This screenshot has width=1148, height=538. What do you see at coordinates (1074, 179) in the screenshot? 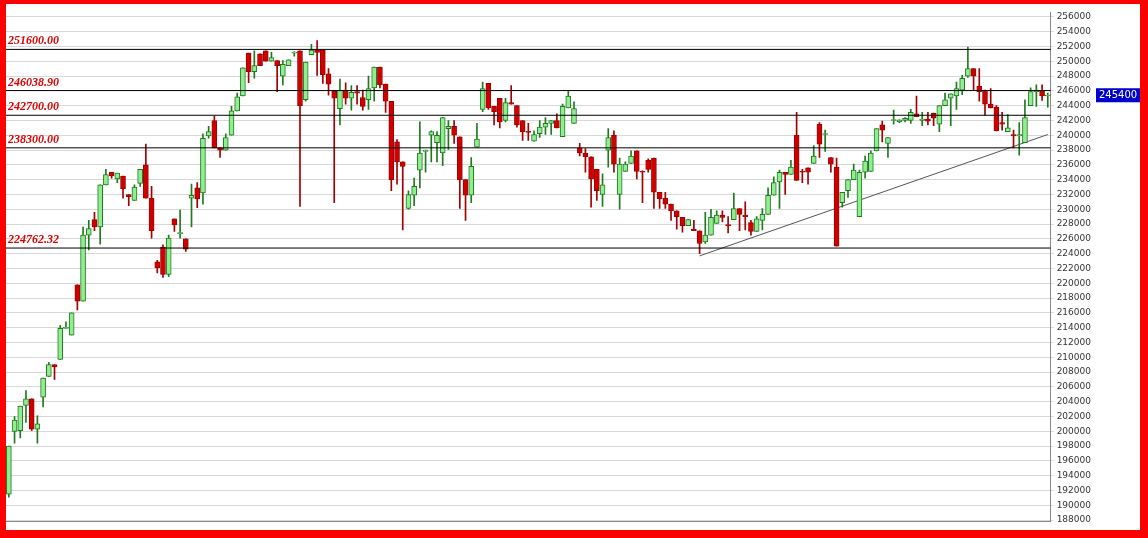
I see `y-tick-label: 234000` at bounding box center [1074, 179].